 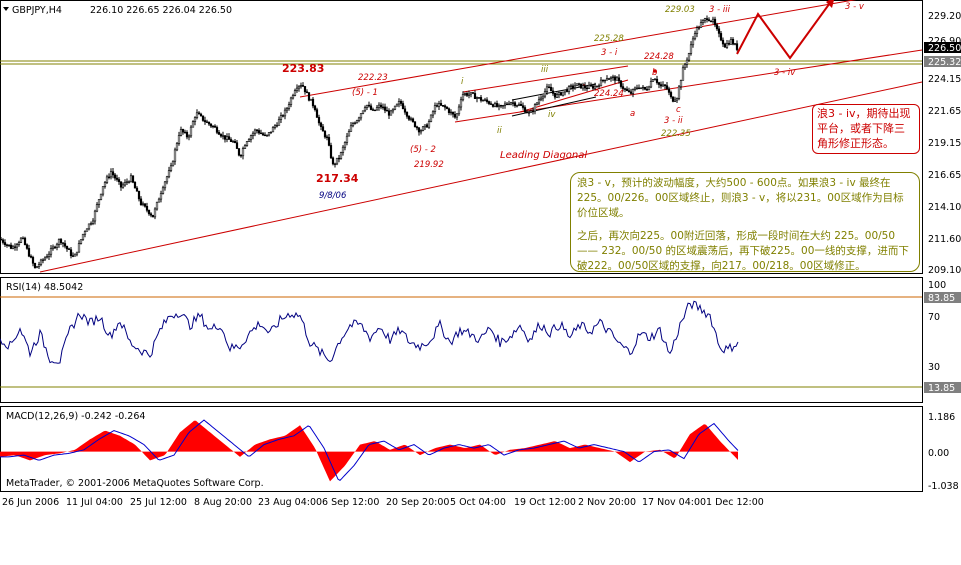 I want to click on time-tick: 1 Dec 12:00, so click(x=735, y=502).